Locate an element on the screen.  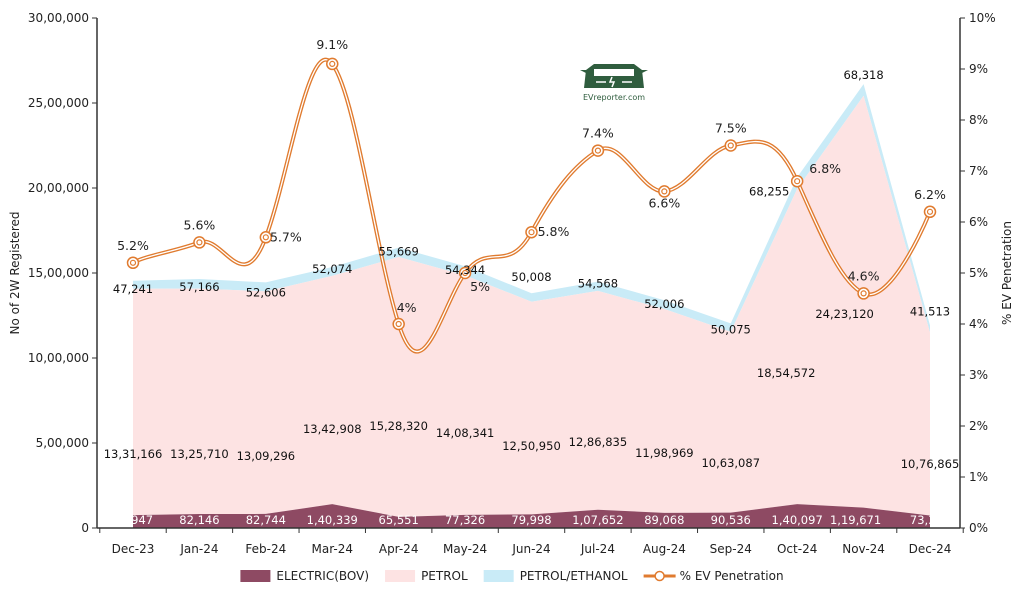
x-tick-label: Jan-24 is located at coordinates (198, 549).